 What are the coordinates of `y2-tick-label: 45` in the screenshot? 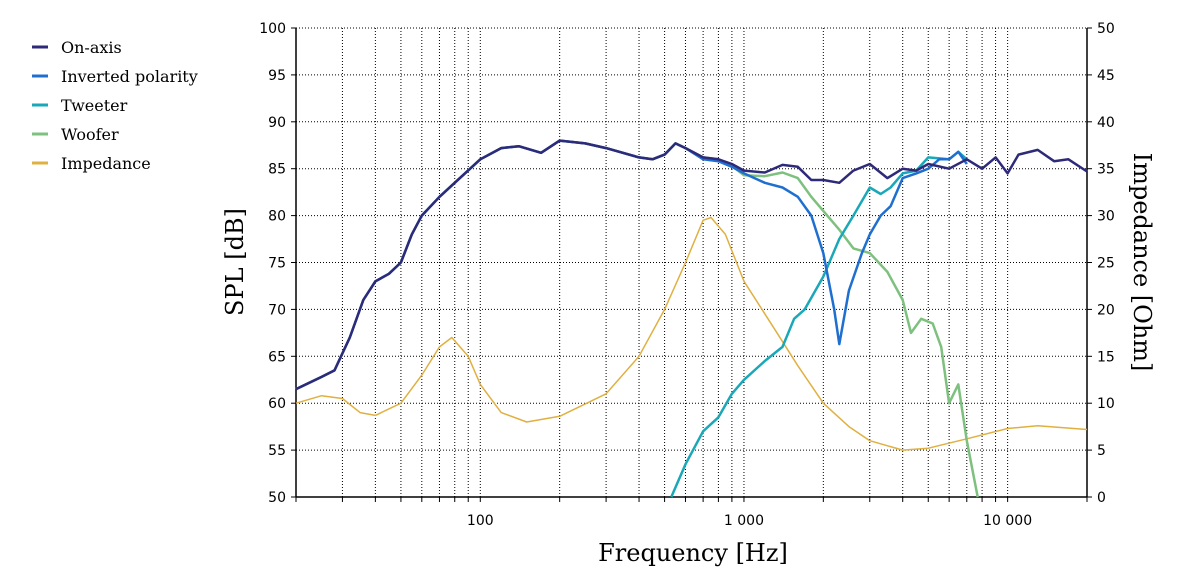 It's located at (1106, 76).